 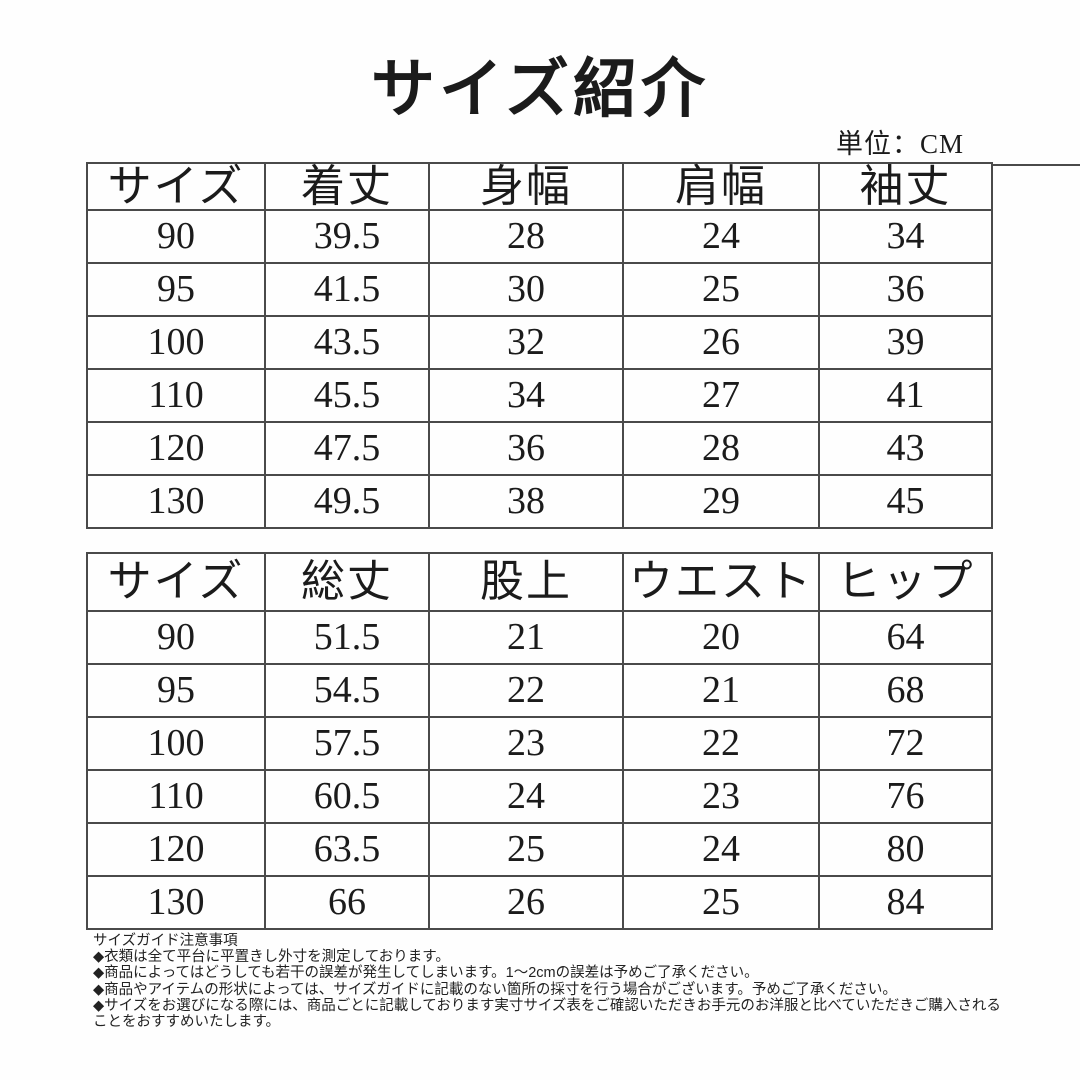 I want to click on measurement-cell: 30, so click(x=526, y=289).